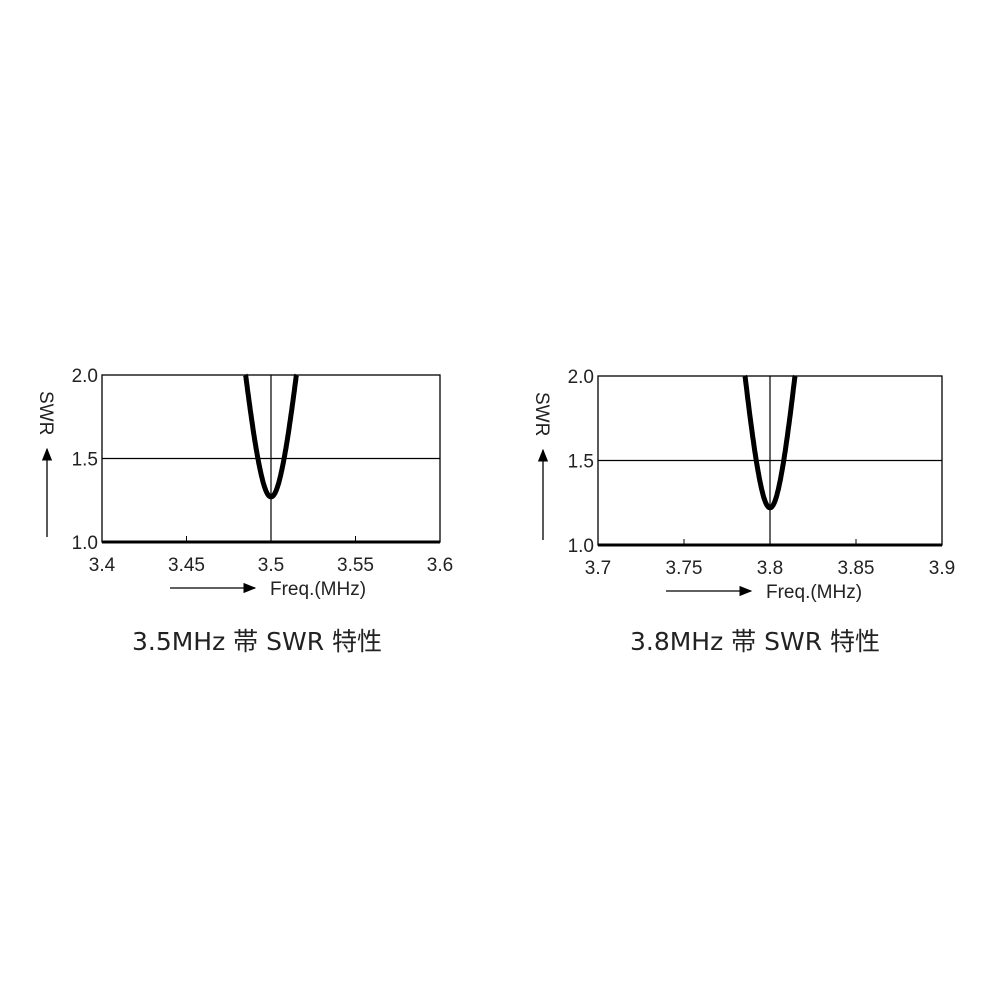 The image size is (1000, 1000). I want to click on x-tick-label: 3.7, so click(598, 568).